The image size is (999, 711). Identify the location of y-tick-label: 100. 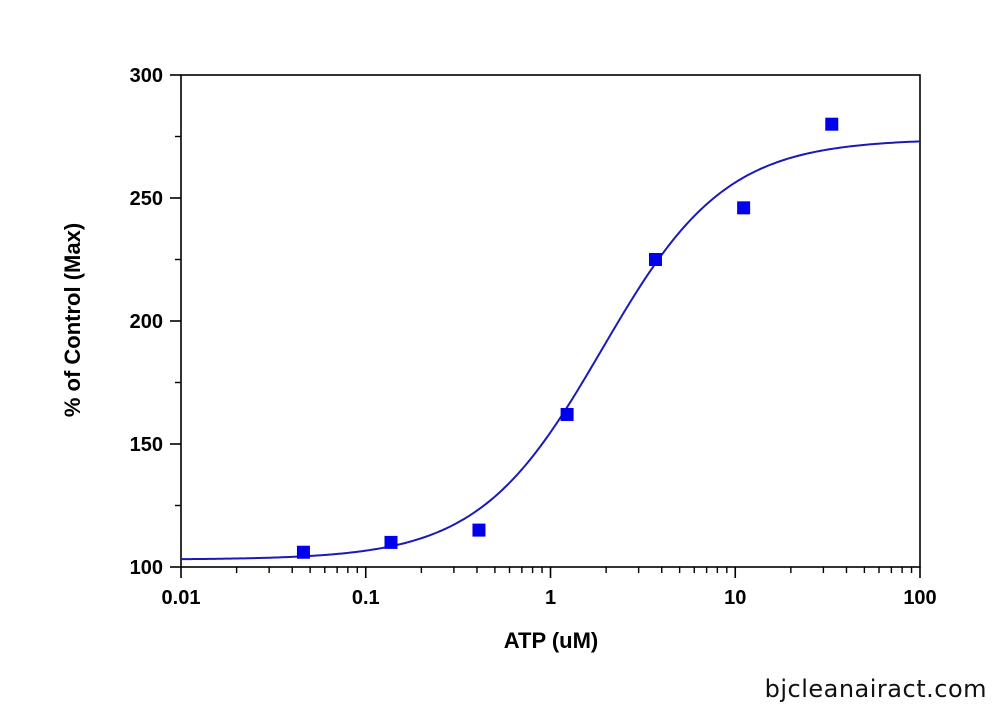
(146, 568).